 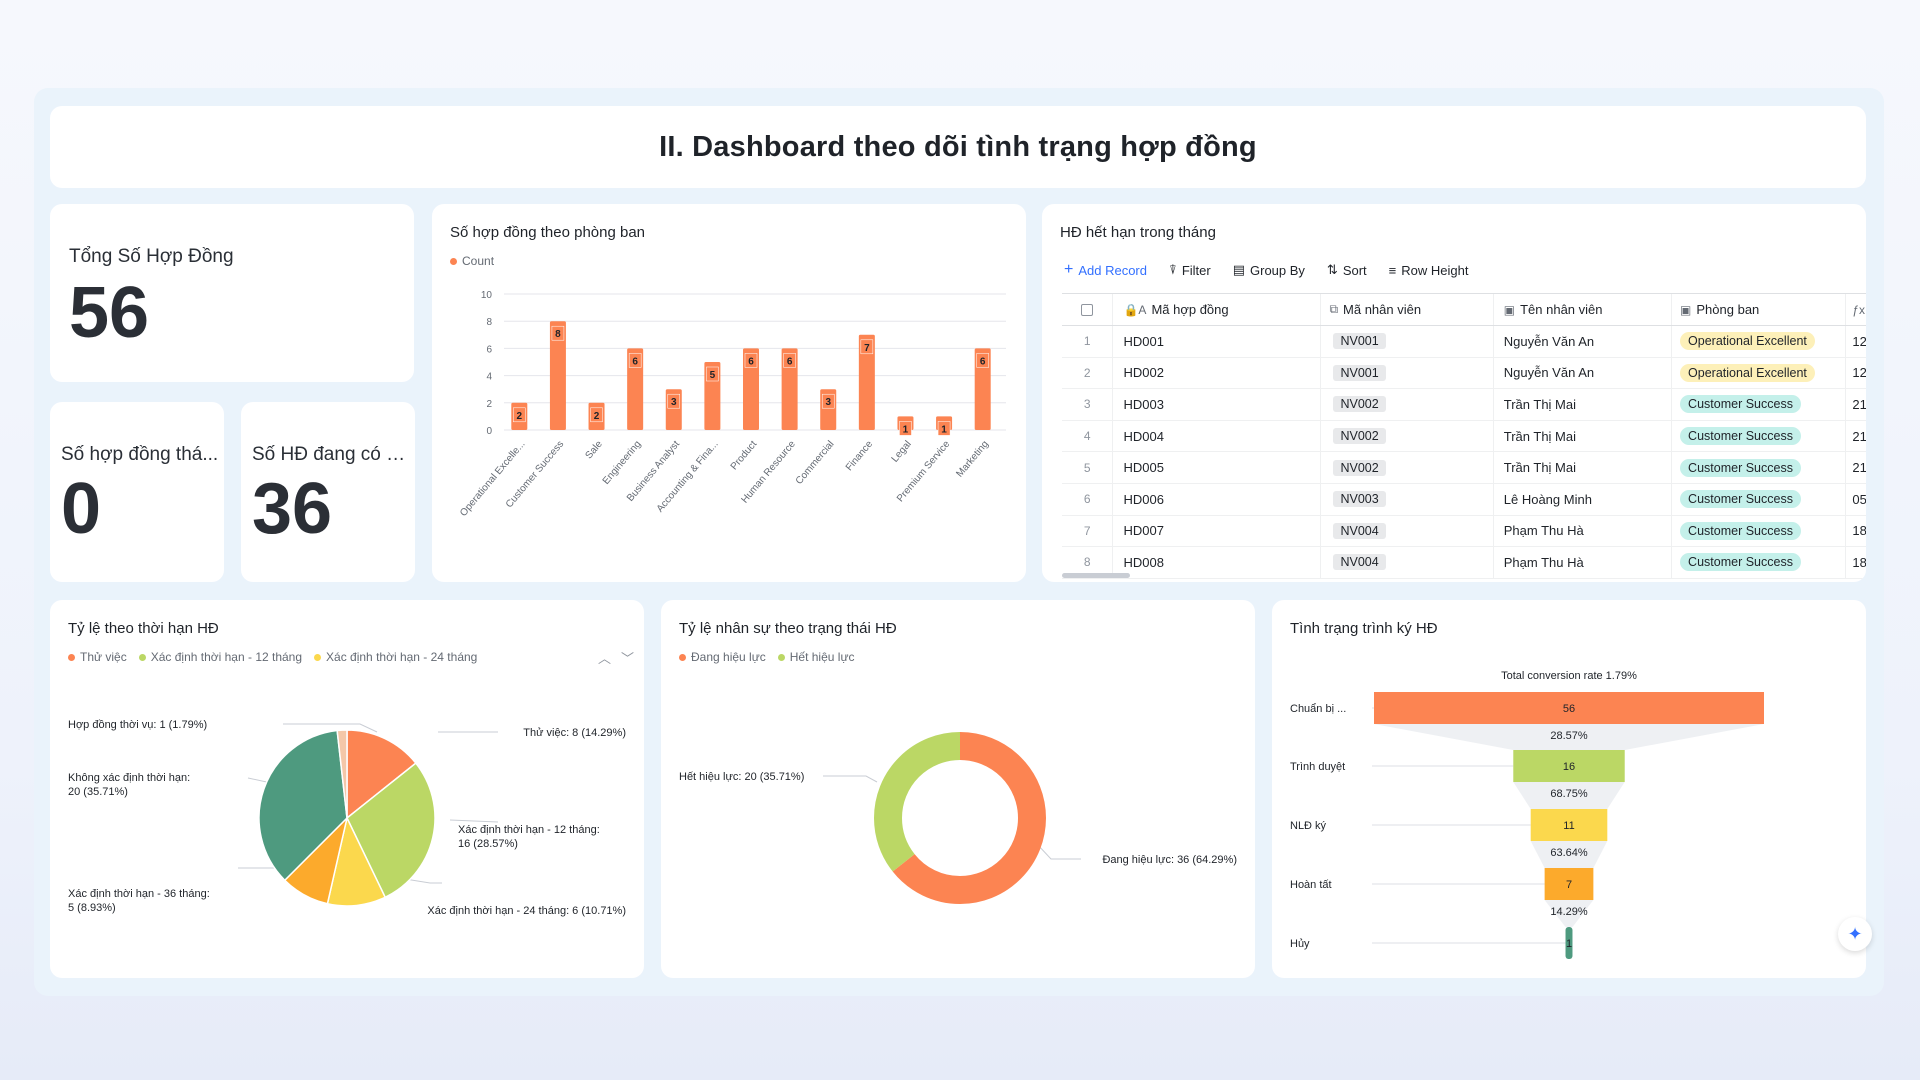 I want to click on donut-label-active: Đang hiệu lực: 36 (64.29%), so click(x=1169, y=860).